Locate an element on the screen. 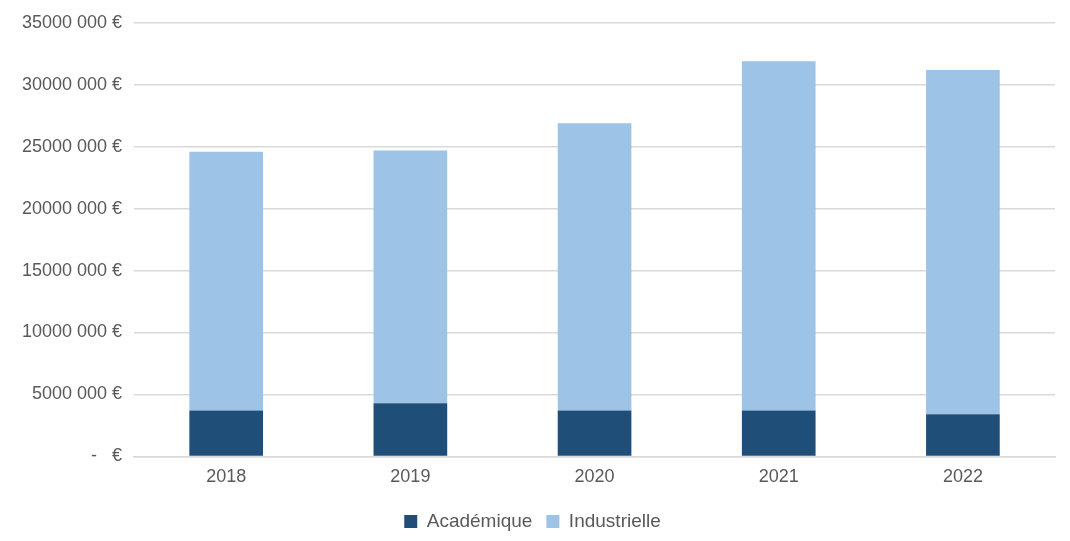 The image size is (1070, 541). y-tick-label: 5000 000 € is located at coordinates (77, 393).